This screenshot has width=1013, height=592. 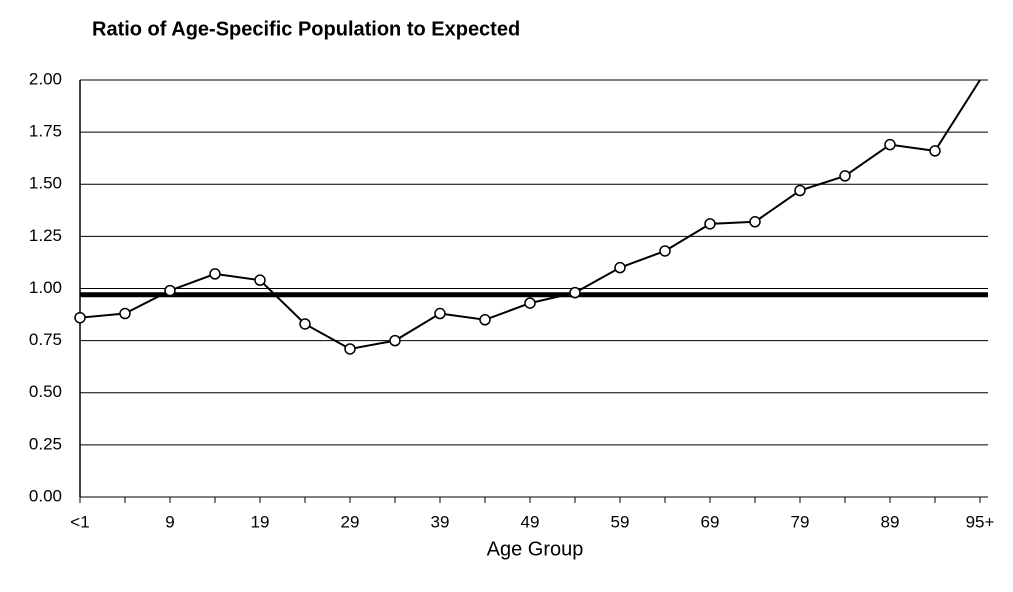 What do you see at coordinates (350, 521) in the screenshot?
I see `x-tick-label: 29` at bounding box center [350, 521].